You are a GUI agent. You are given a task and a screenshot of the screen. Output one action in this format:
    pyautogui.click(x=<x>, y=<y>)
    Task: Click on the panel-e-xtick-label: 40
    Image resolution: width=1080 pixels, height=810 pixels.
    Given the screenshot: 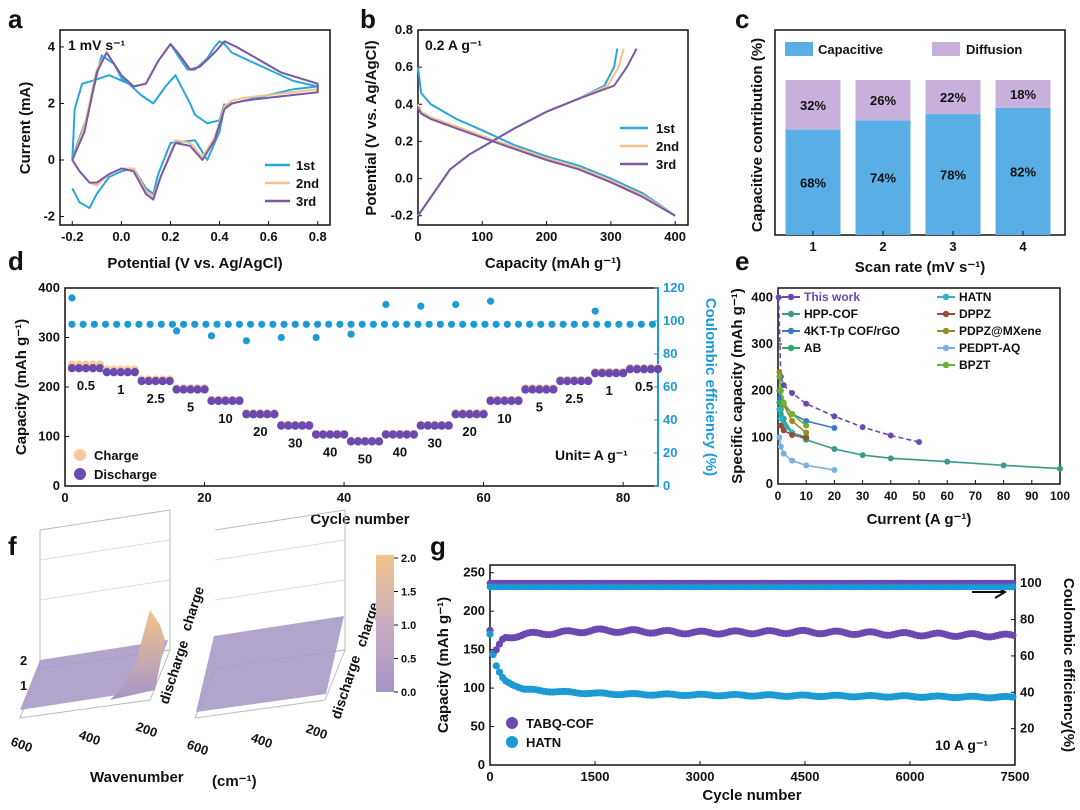 What is the action you would take?
    pyautogui.click(x=891, y=496)
    